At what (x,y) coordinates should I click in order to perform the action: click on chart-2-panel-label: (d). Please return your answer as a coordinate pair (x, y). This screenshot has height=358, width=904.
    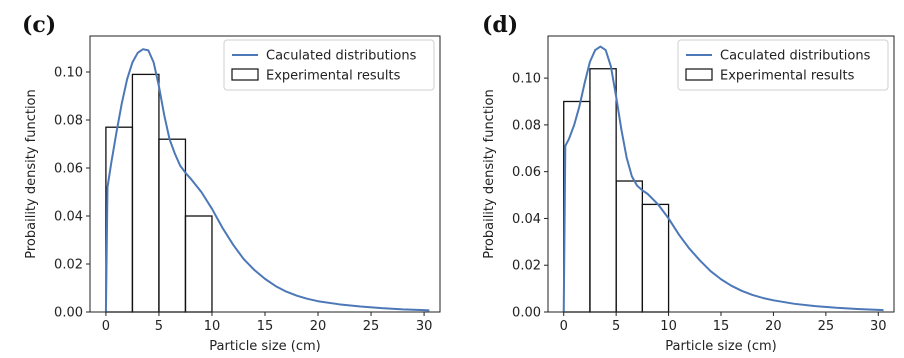
    Looking at the image, I should click on (500, 25).